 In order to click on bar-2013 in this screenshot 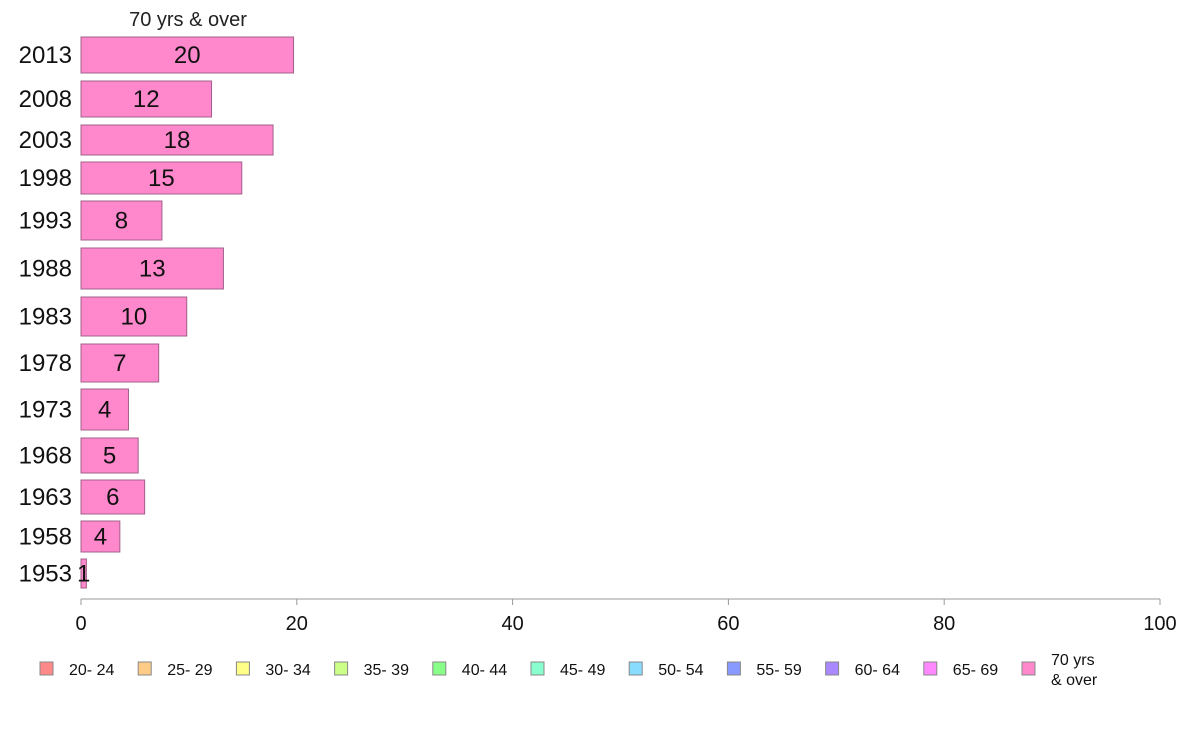, I will do `click(187, 55)`.